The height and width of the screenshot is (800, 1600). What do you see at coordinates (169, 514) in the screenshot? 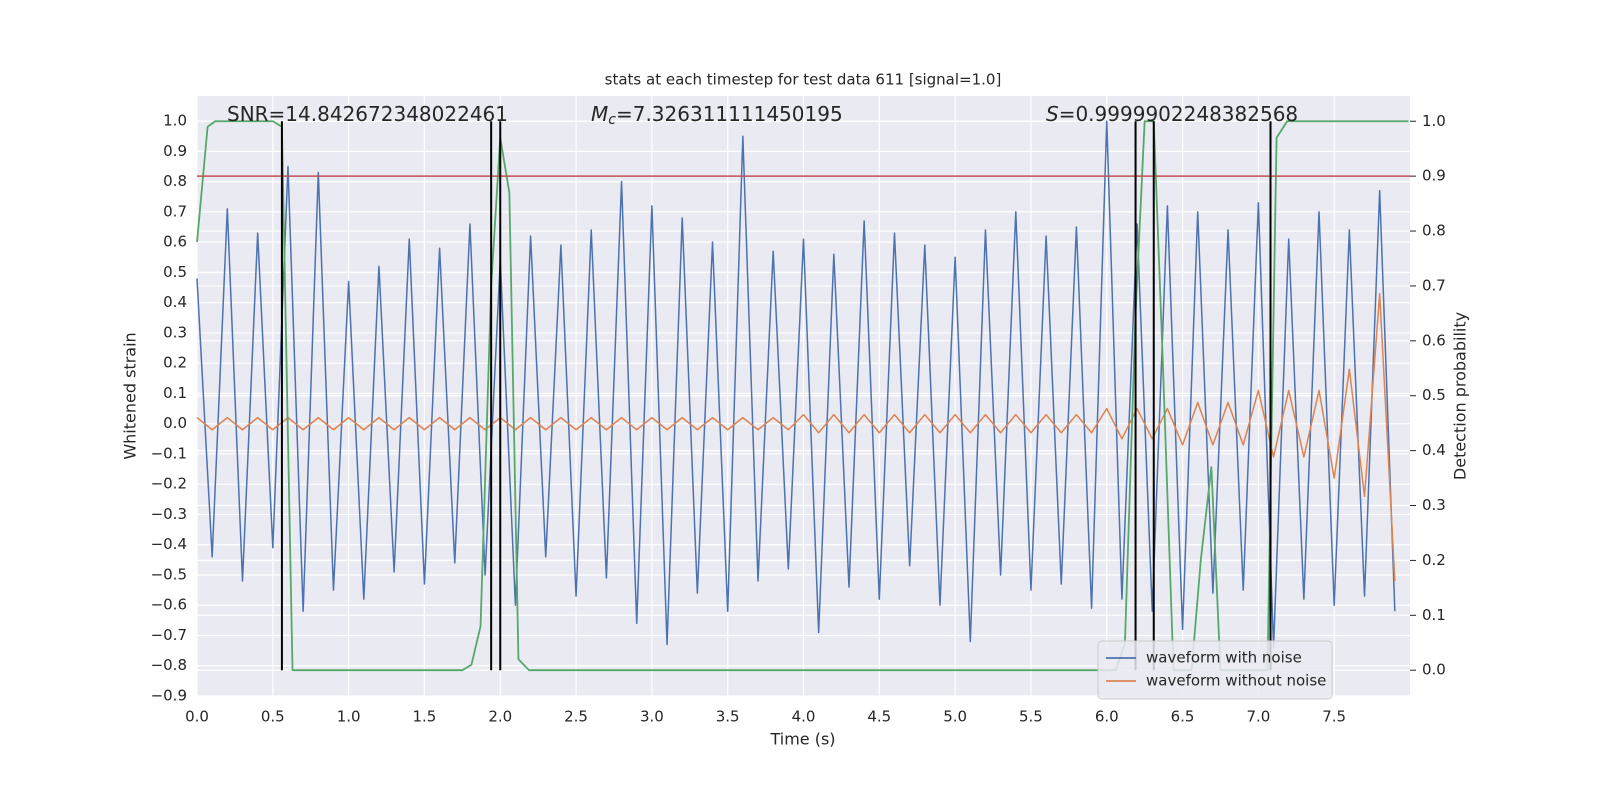
I see `y-tick-label: −0.3` at bounding box center [169, 514].